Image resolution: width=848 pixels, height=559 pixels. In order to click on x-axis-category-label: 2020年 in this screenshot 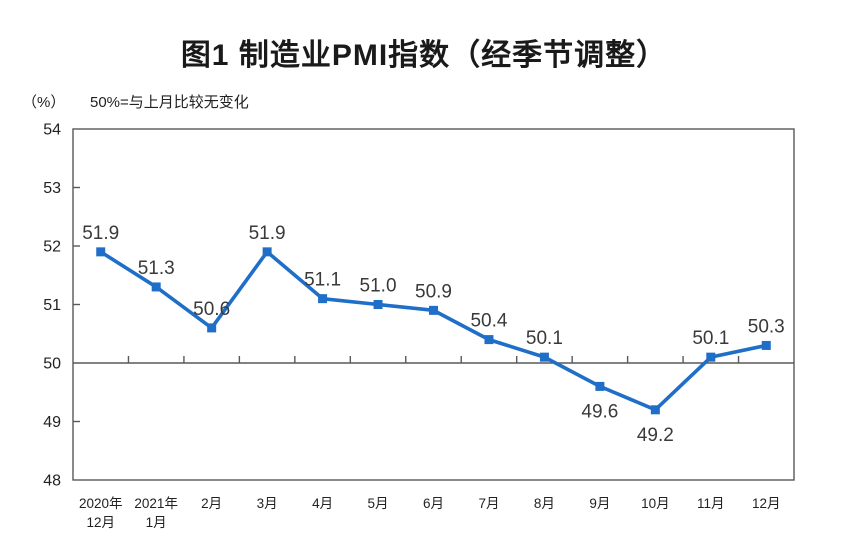, I will do `click(101, 503)`.